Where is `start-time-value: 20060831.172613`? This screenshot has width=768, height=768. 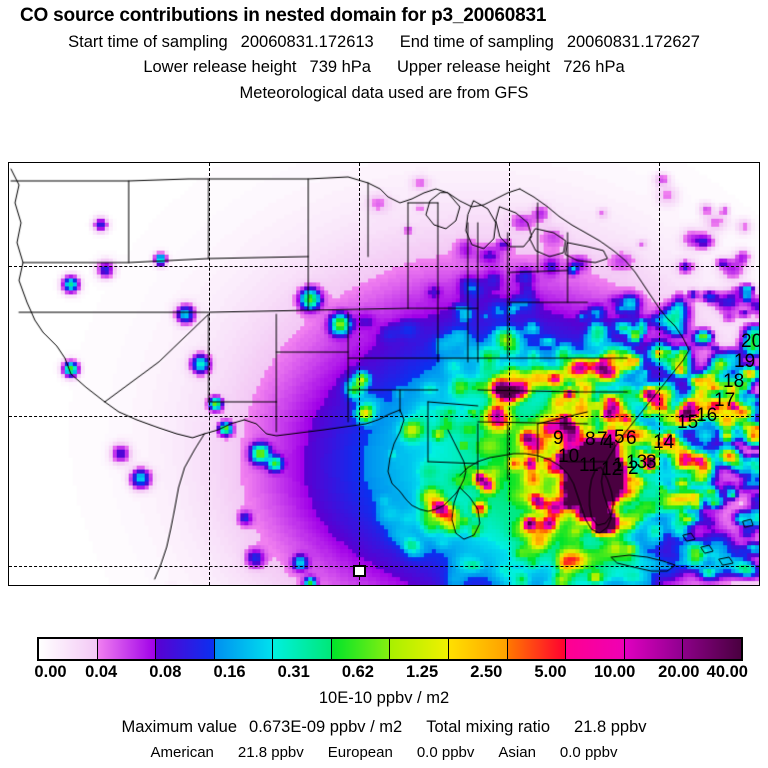
start-time-value: 20060831.172613 is located at coordinates (307, 42).